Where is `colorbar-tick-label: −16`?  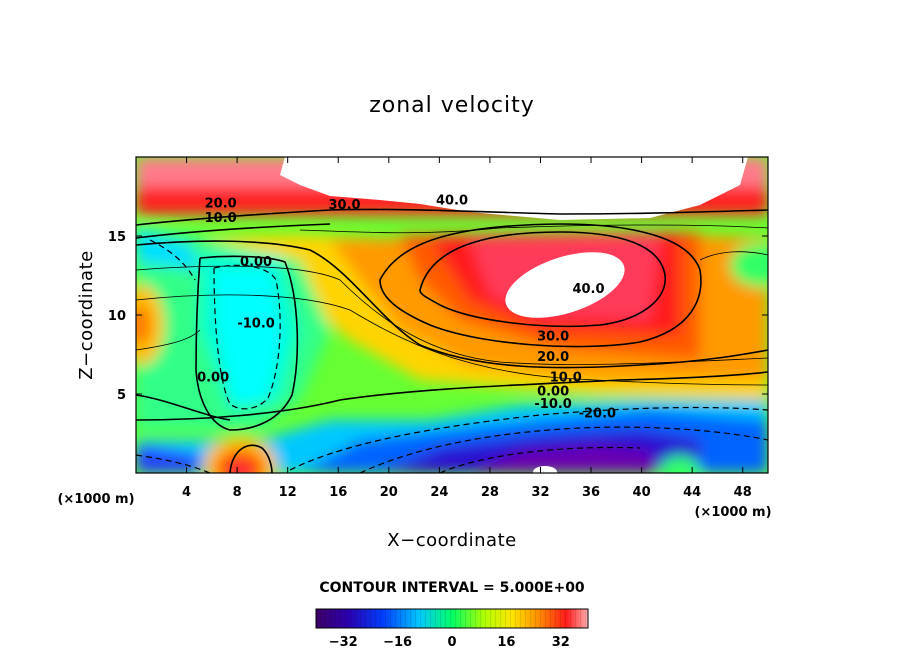
colorbar-tick-label: −16 is located at coordinates (397, 642).